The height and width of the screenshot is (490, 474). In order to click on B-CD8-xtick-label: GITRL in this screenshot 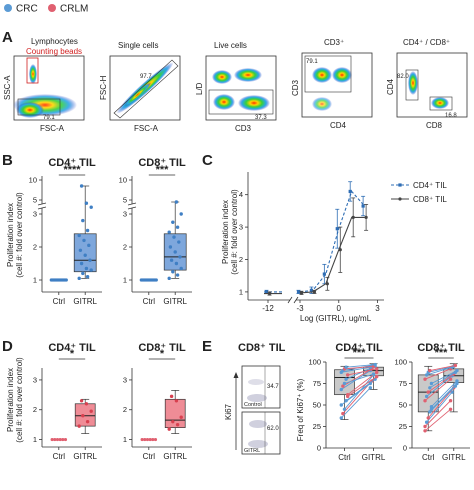, I will do `click(175, 301)`.